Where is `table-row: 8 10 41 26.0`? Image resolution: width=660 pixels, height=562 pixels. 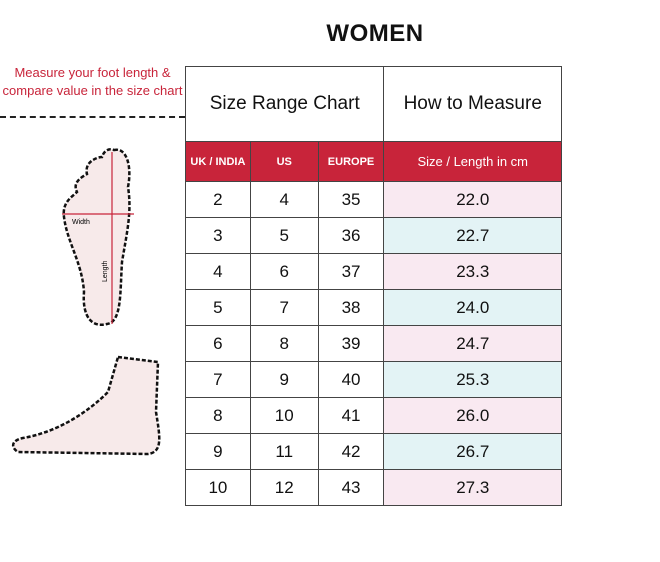 table-row: 8 10 41 26.0 is located at coordinates (373, 415).